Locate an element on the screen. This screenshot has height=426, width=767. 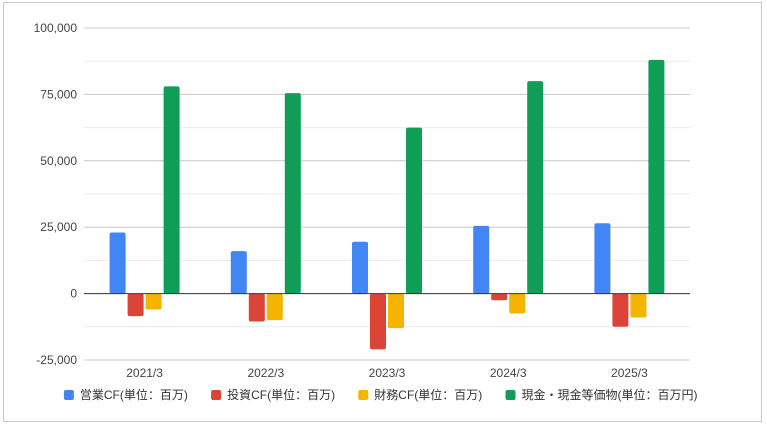
bar-2021/3-series-4 is located at coordinates (171, 190).